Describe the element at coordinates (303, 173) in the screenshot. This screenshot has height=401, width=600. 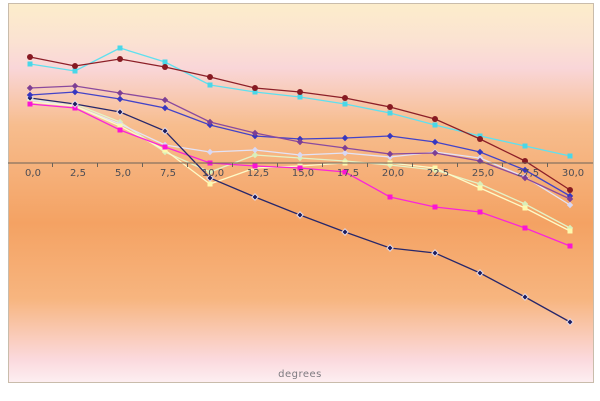
I see `x-tick-label: 15,0` at that location.